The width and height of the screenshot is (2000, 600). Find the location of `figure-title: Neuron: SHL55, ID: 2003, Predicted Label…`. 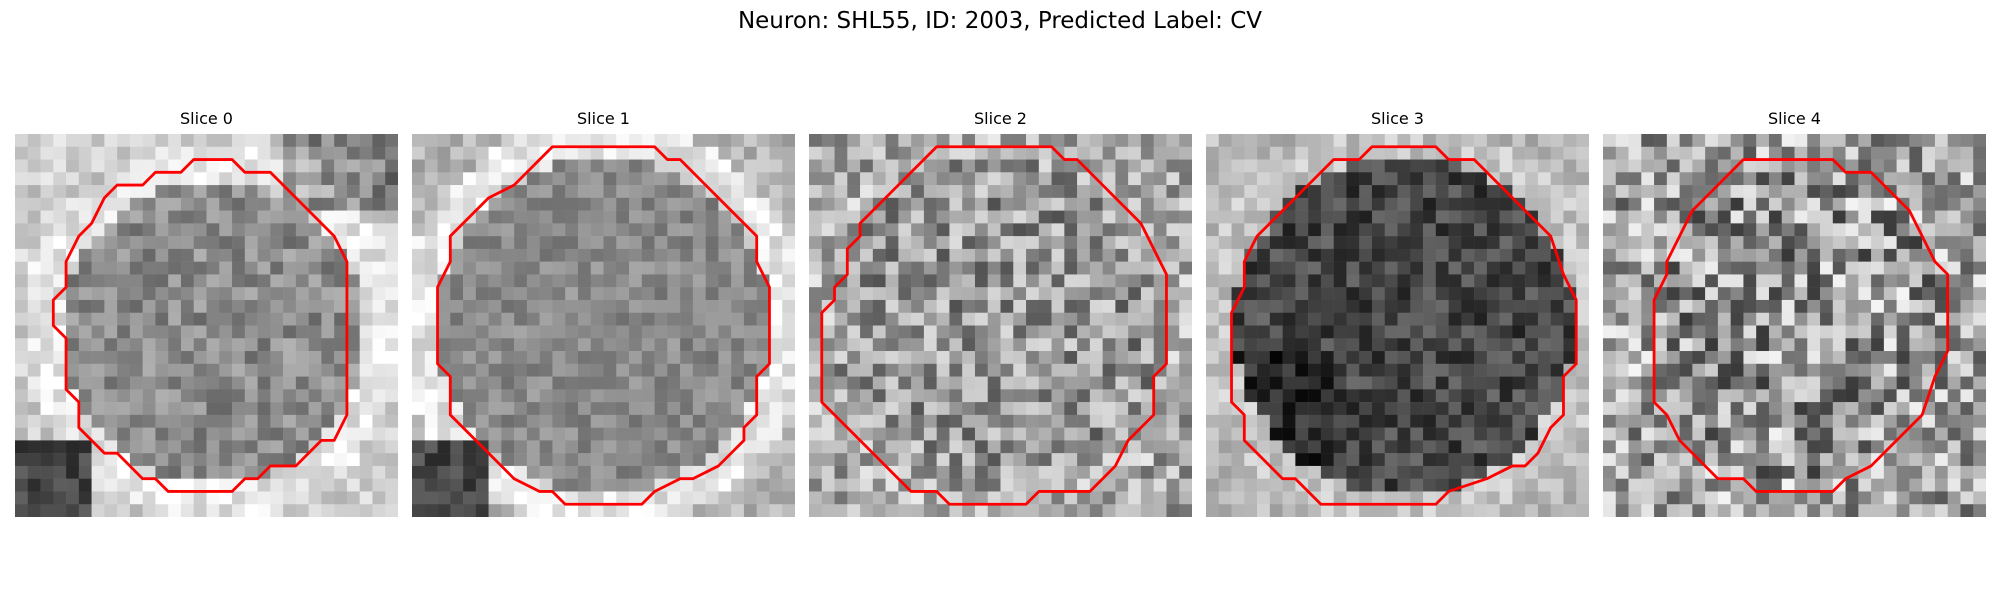

figure-title: Neuron: SHL55, ID: 2003, Predicted Label… is located at coordinates (1000, 21).